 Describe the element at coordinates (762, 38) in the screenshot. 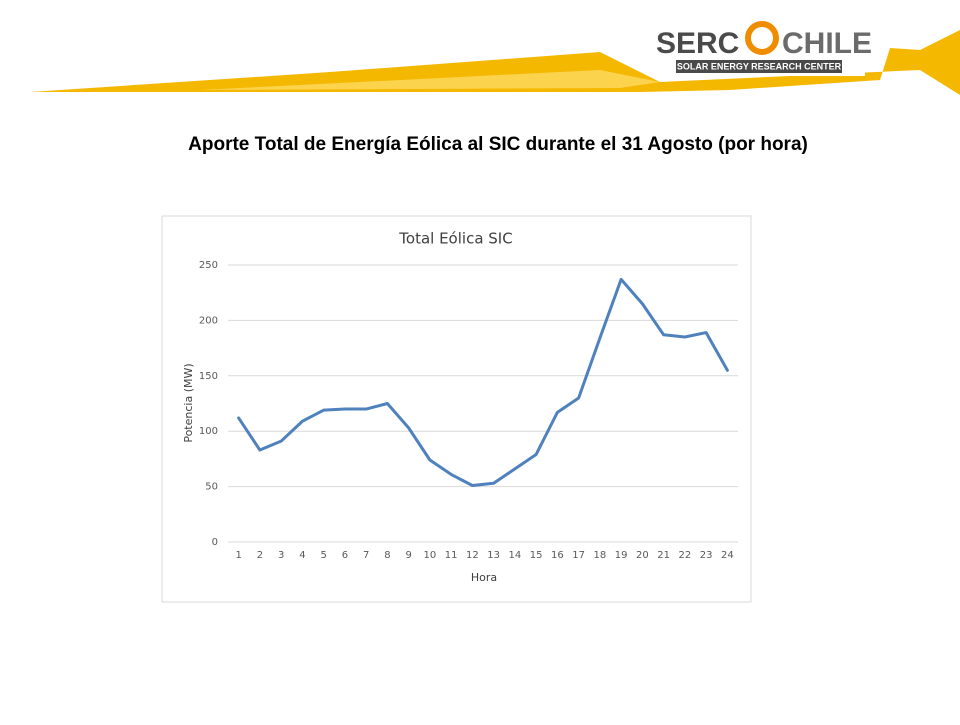

I see `logo-sun` at that location.